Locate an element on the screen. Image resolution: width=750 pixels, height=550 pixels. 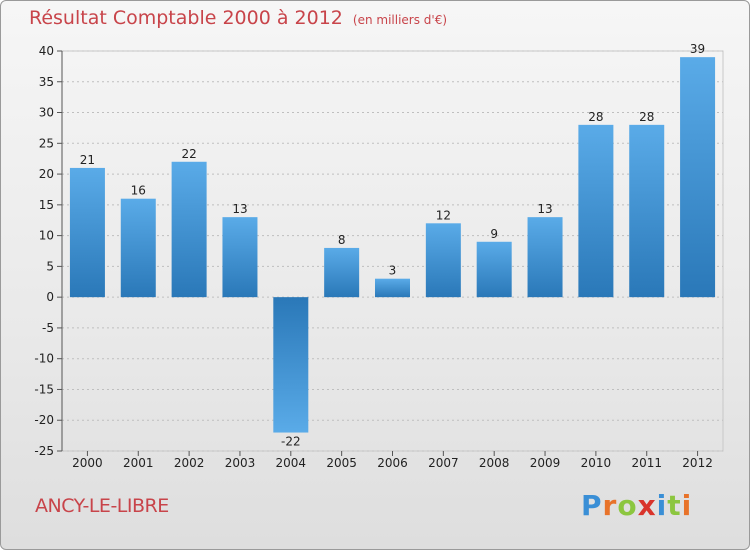
data-label: 8 is located at coordinates (342, 240).